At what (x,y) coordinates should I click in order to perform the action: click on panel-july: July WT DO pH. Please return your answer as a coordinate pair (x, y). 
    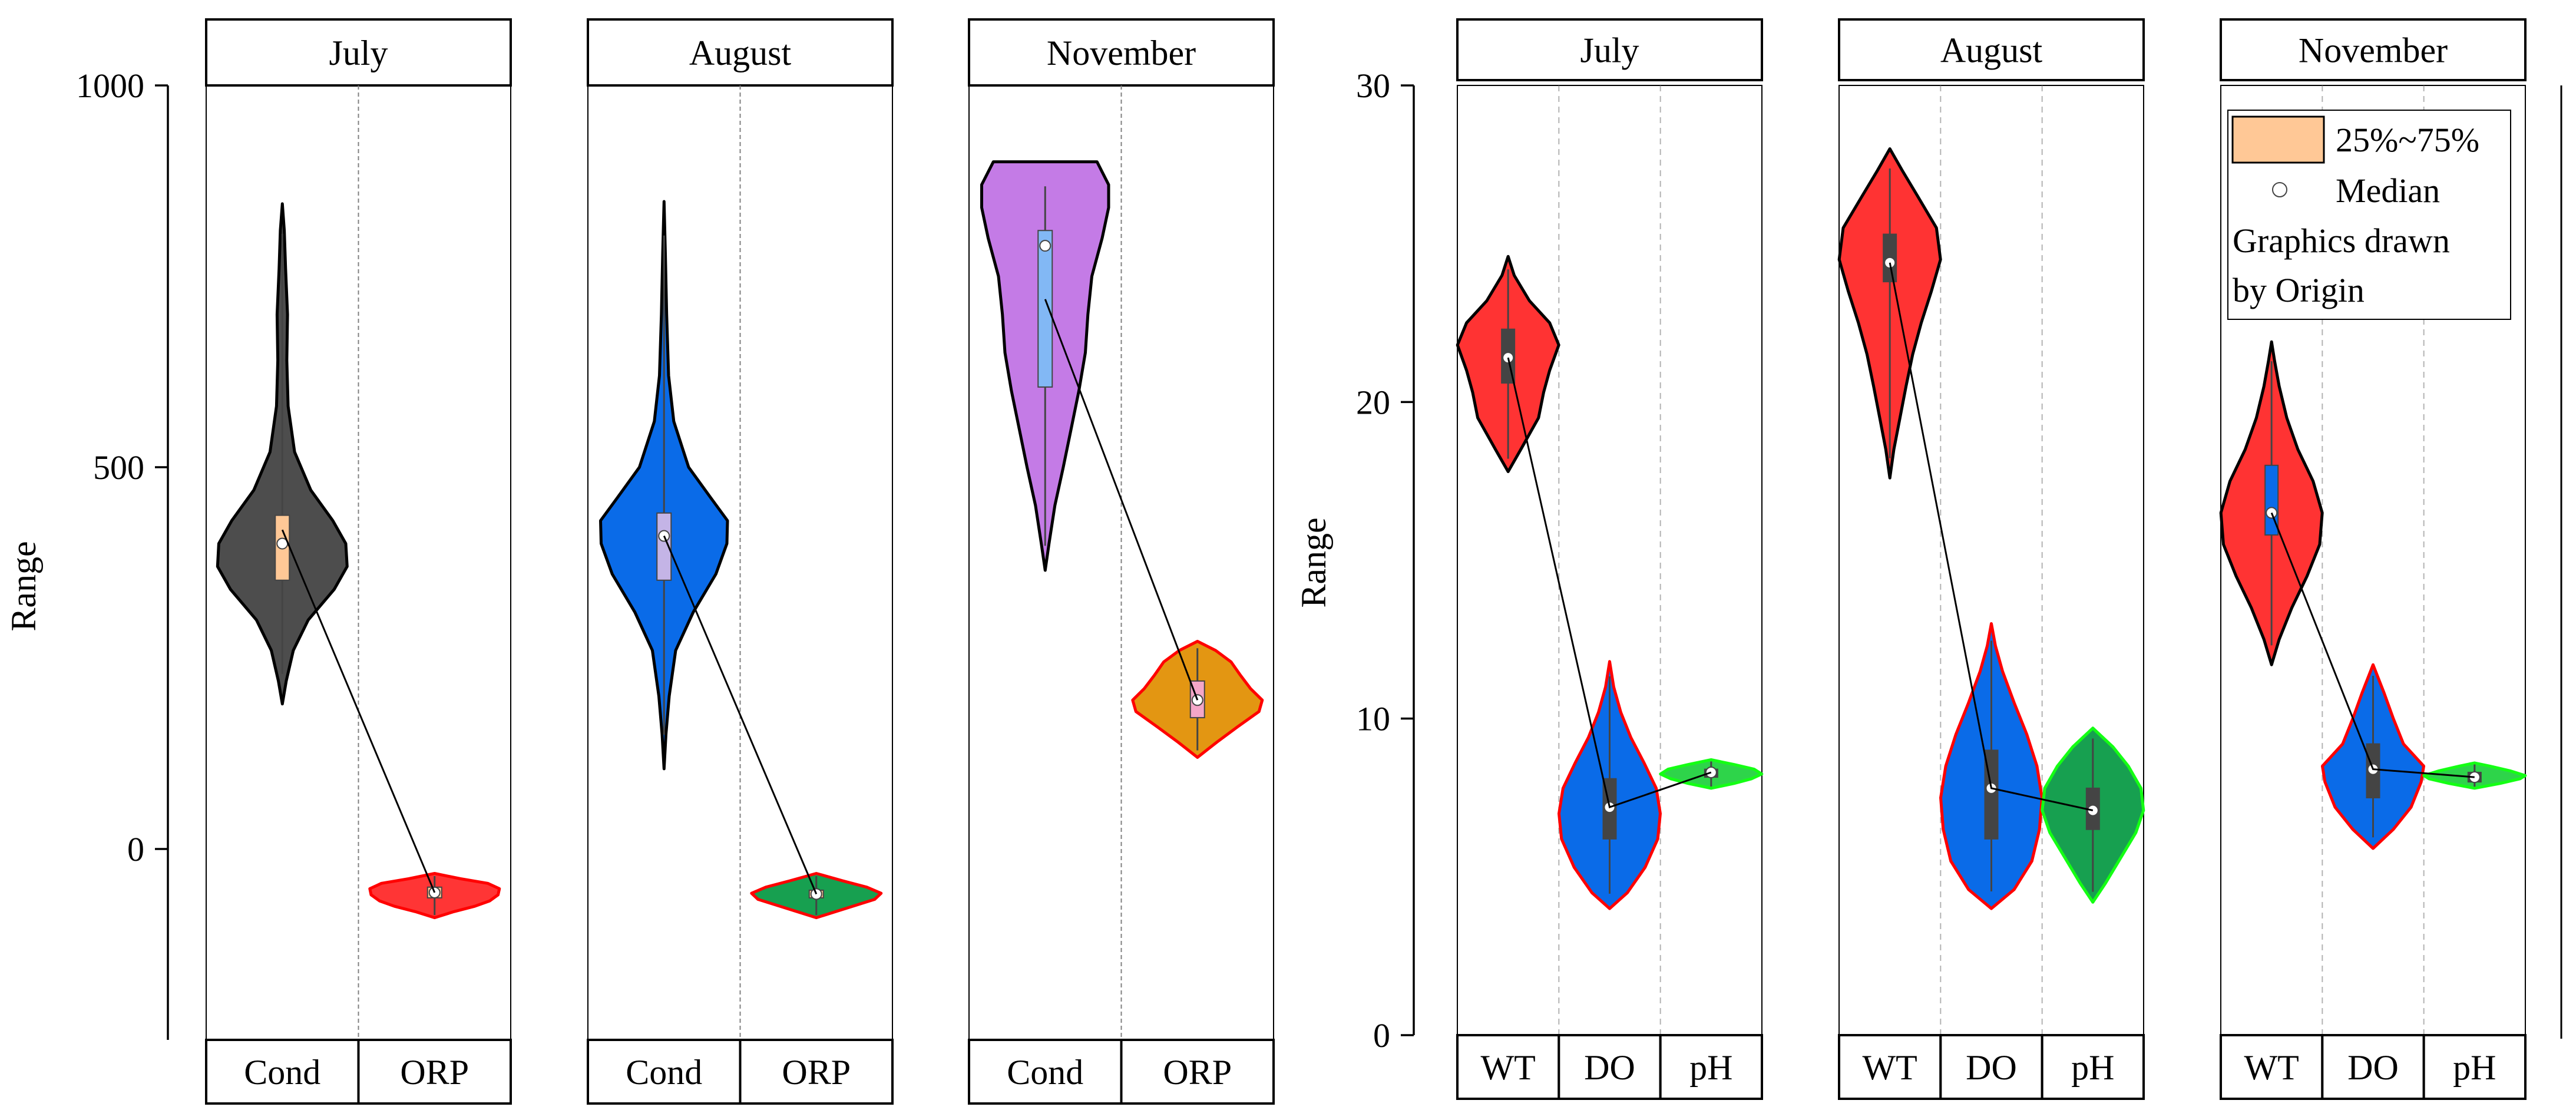
    Looking at the image, I should click on (1610, 559).